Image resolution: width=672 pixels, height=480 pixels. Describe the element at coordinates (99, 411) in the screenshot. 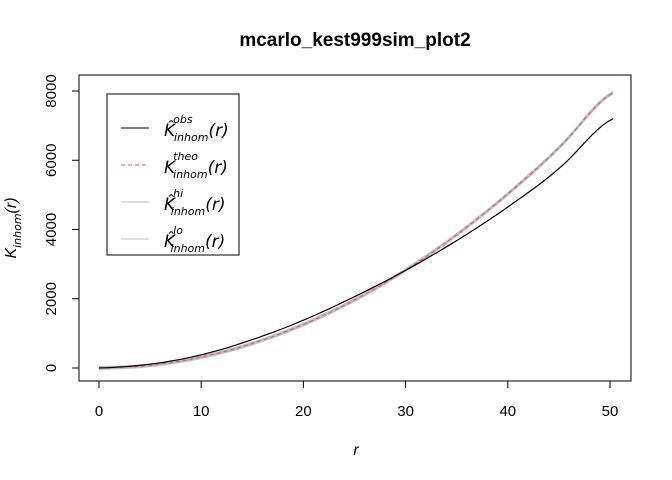

I see `x-tick-label: 0` at that location.